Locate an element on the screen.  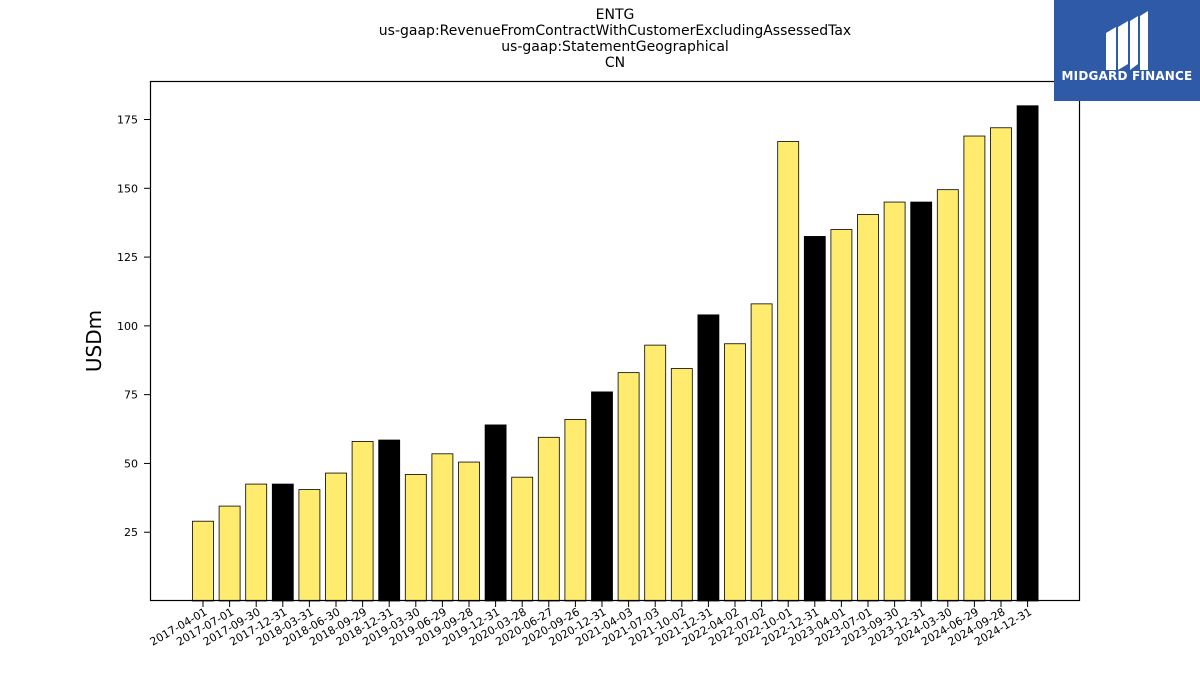
y-tick-label: 125 is located at coordinates (127, 257).